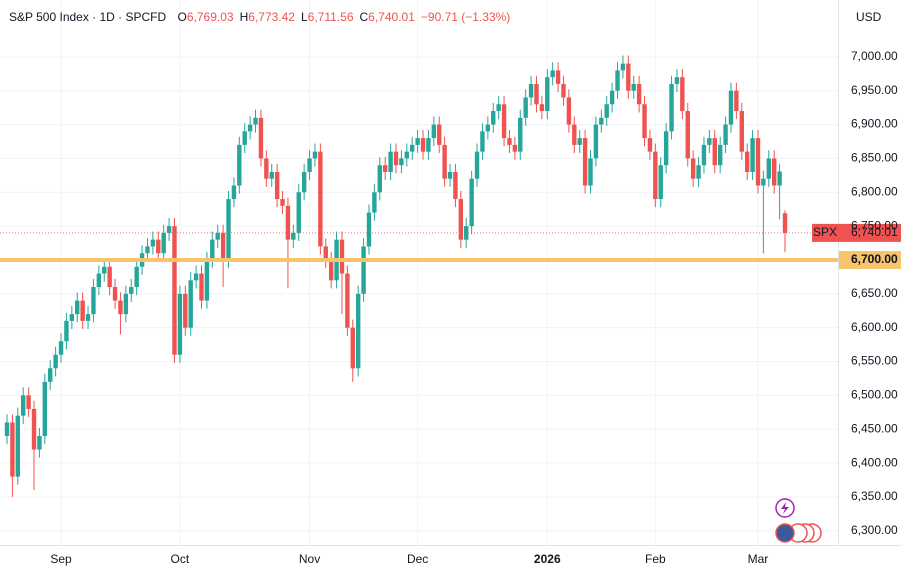 Image resolution: width=901 pixels, height=571 pixels. I want to click on ohlc-key: O, so click(182, 17).